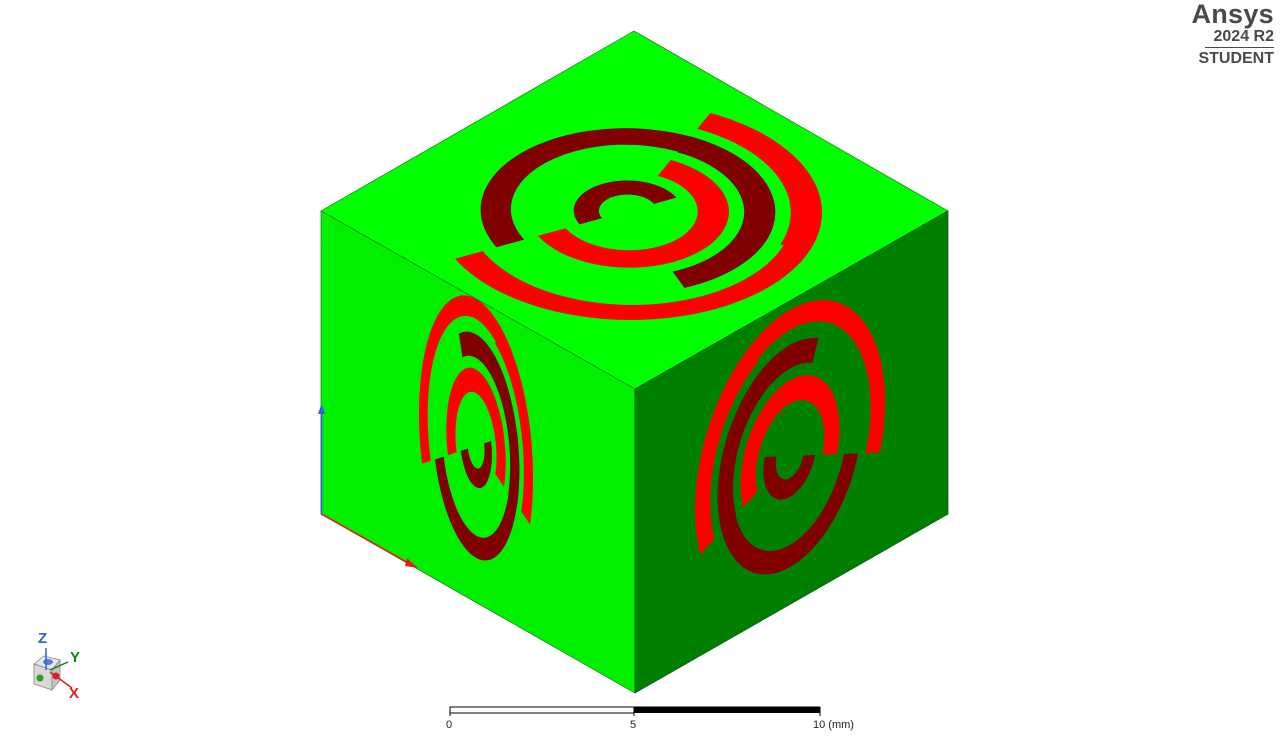 The width and height of the screenshot is (1280, 736). What do you see at coordinates (53, 670) in the screenshot?
I see `orientation-triad` at bounding box center [53, 670].